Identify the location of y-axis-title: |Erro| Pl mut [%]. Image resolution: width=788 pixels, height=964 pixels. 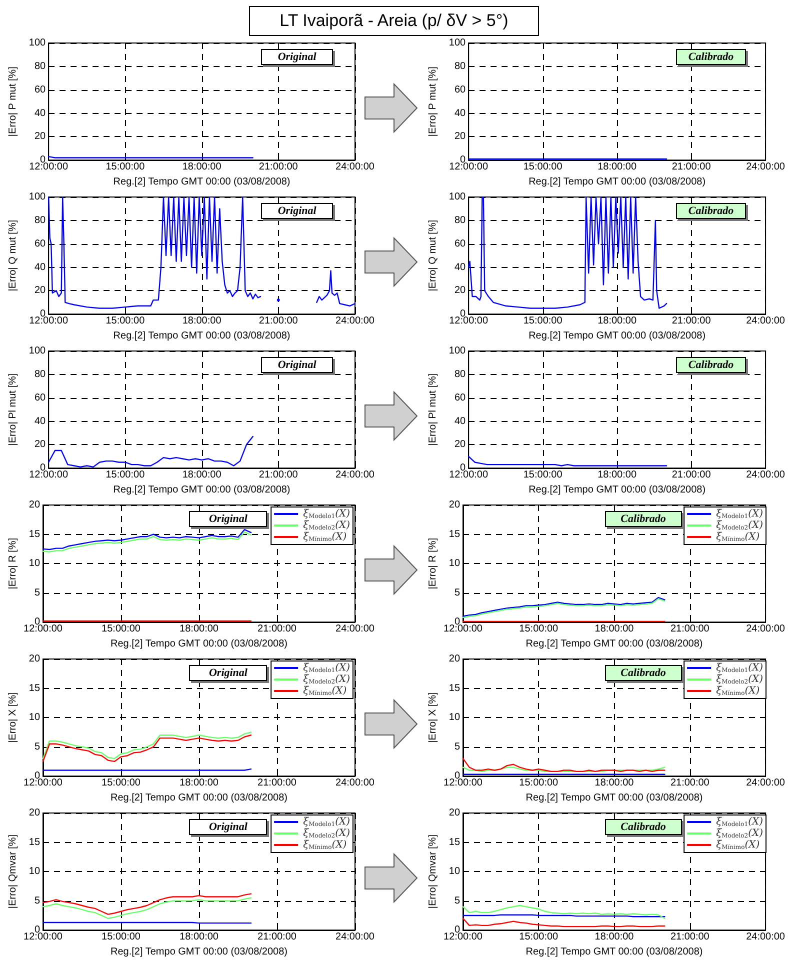
(13, 409).